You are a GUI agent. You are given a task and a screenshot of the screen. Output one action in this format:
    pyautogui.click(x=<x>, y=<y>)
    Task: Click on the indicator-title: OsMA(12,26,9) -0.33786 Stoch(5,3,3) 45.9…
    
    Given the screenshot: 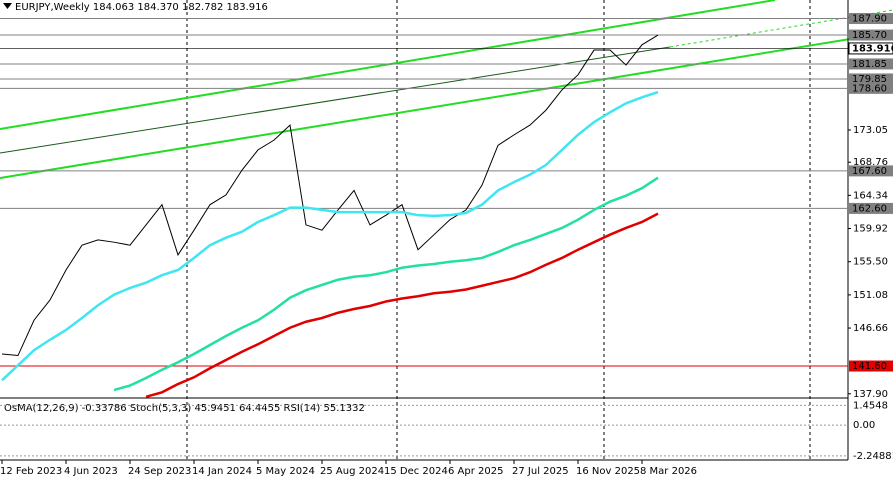 What is the action you would take?
    pyautogui.click(x=184, y=408)
    